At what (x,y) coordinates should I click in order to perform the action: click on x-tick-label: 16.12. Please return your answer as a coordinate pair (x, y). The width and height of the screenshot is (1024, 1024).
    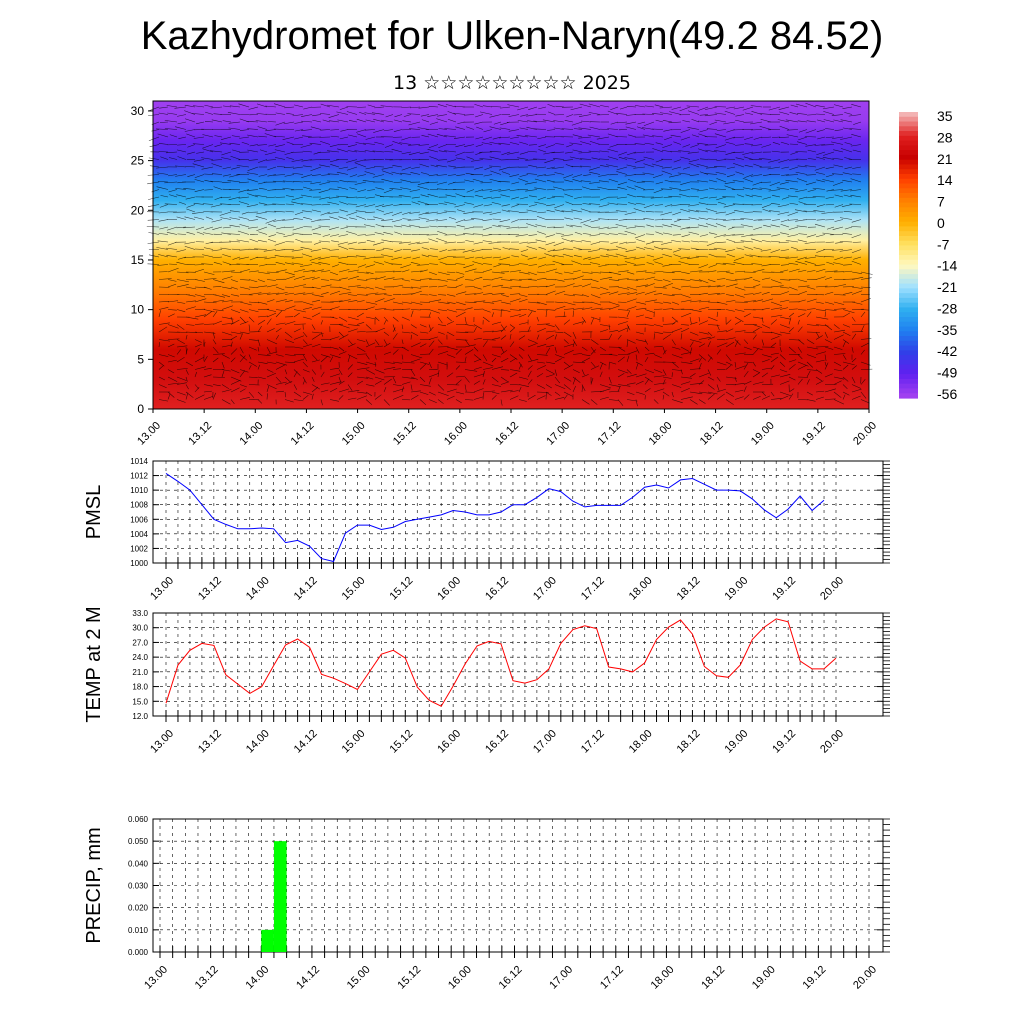
    Looking at the image, I should click on (511, 978).